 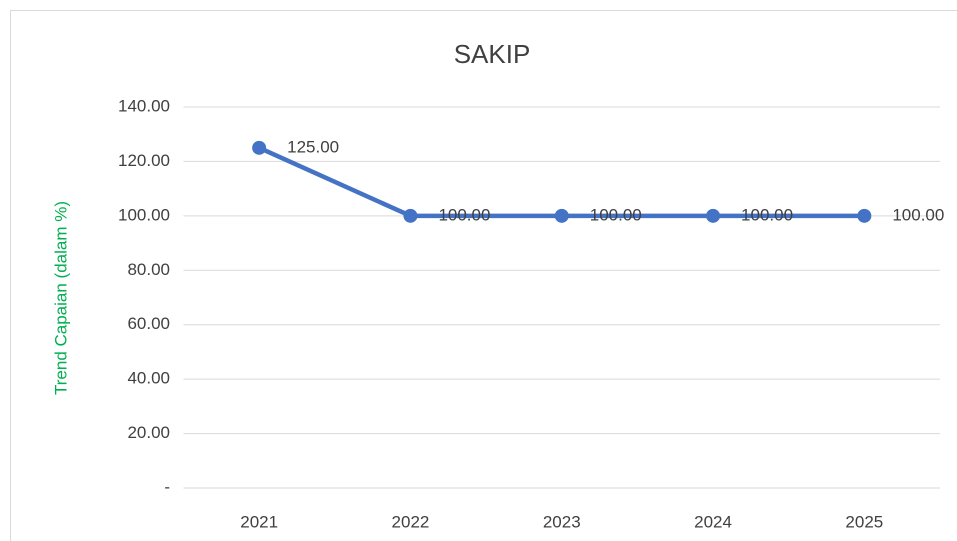 What do you see at coordinates (259, 521) in the screenshot?
I see `x-tick-label: 2021` at bounding box center [259, 521].